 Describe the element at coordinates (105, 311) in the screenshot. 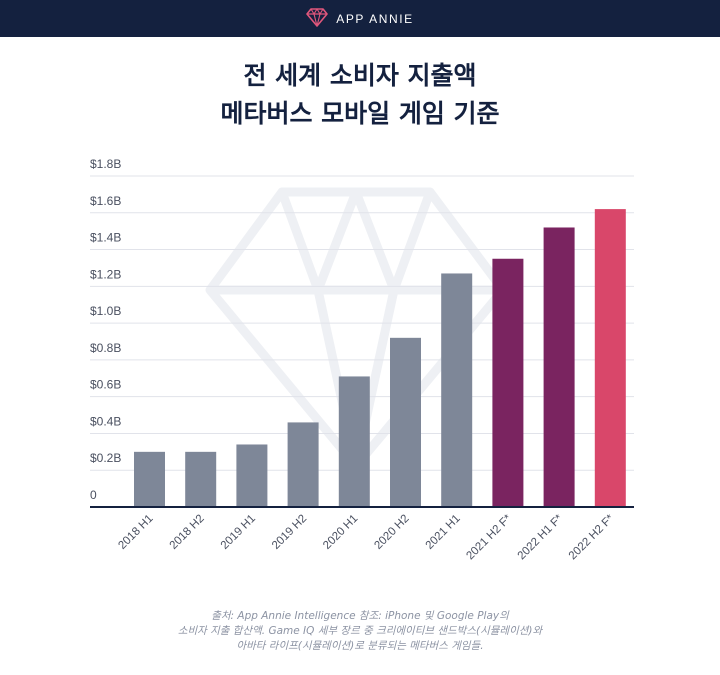

I see `y-tick-label: $1.0B` at that location.